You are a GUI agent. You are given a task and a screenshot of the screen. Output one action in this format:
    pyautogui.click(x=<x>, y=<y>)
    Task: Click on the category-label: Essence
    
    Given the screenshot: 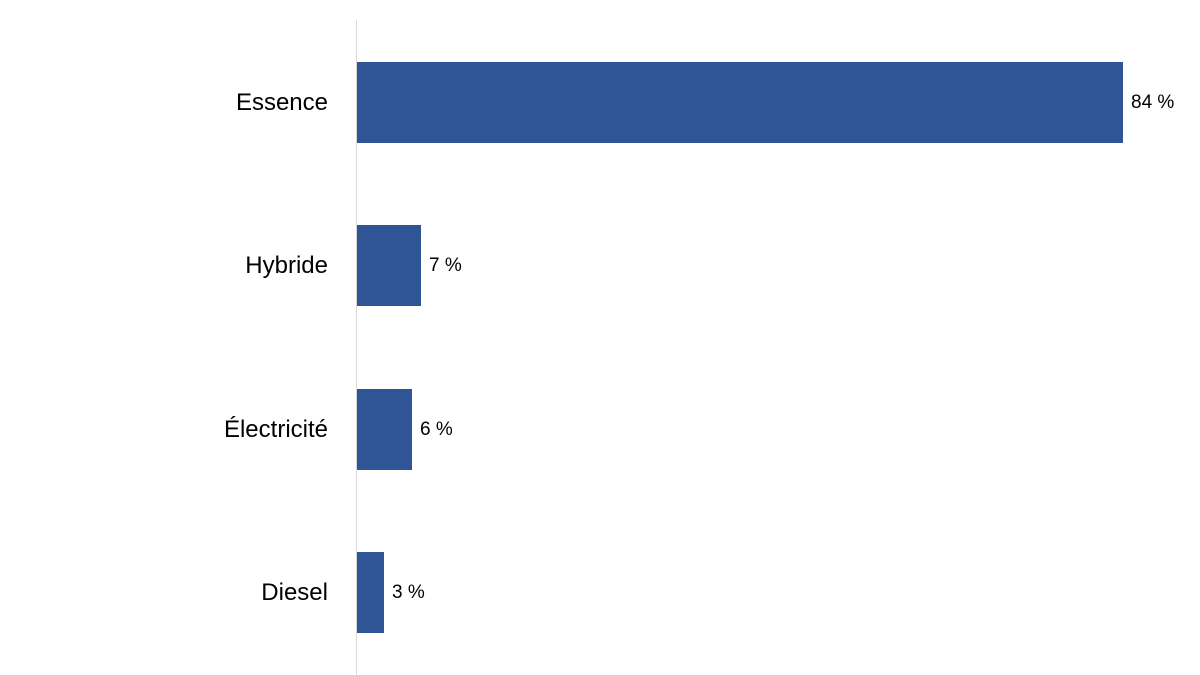 What is the action you would take?
    pyautogui.click(x=281, y=102)
    